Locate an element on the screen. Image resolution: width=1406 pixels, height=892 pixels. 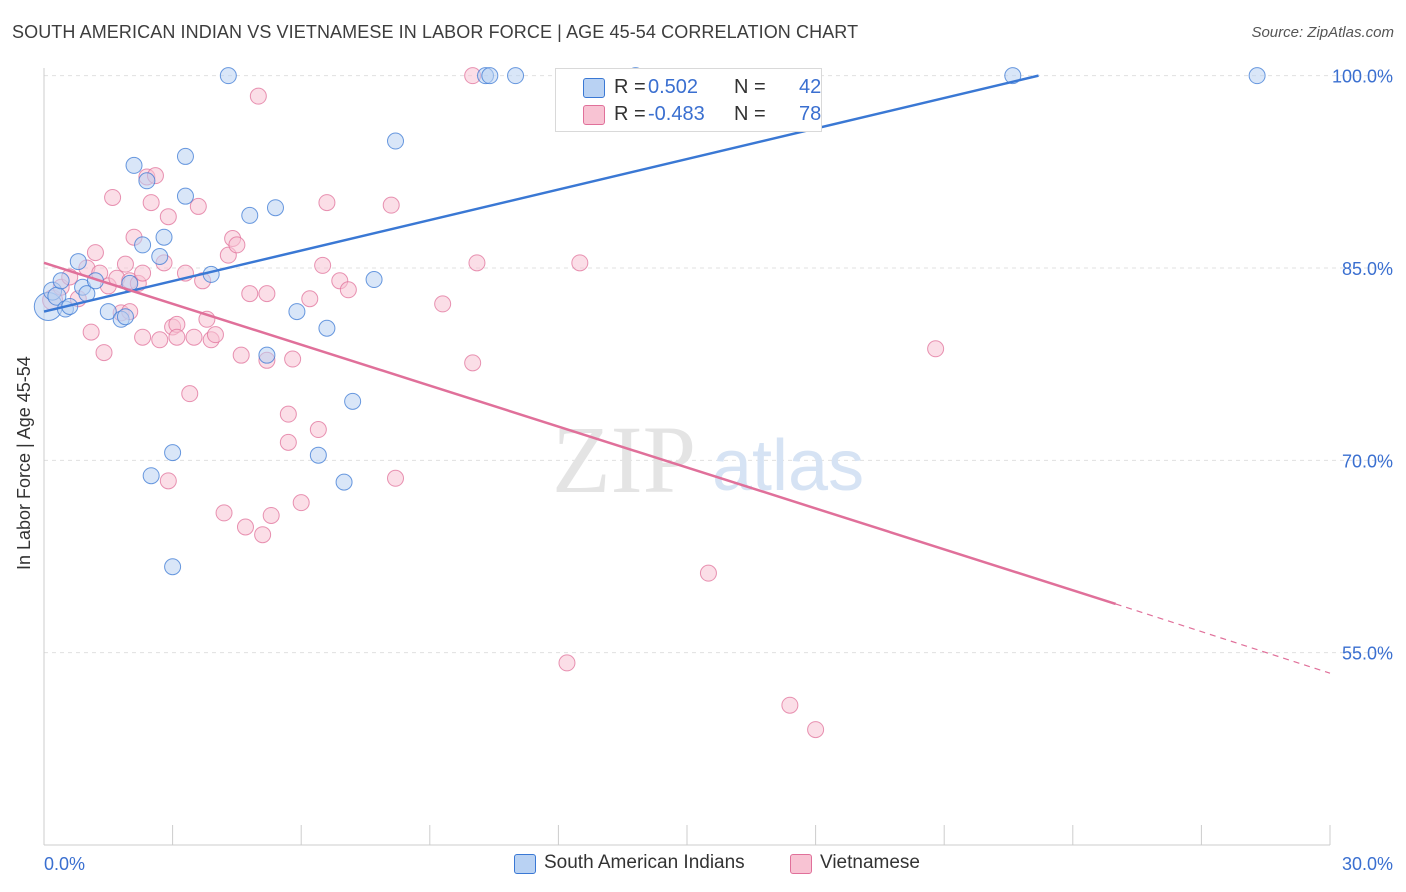
bottom-legend-vietnamese: Vietnamese is located at coordinates (855, 863).